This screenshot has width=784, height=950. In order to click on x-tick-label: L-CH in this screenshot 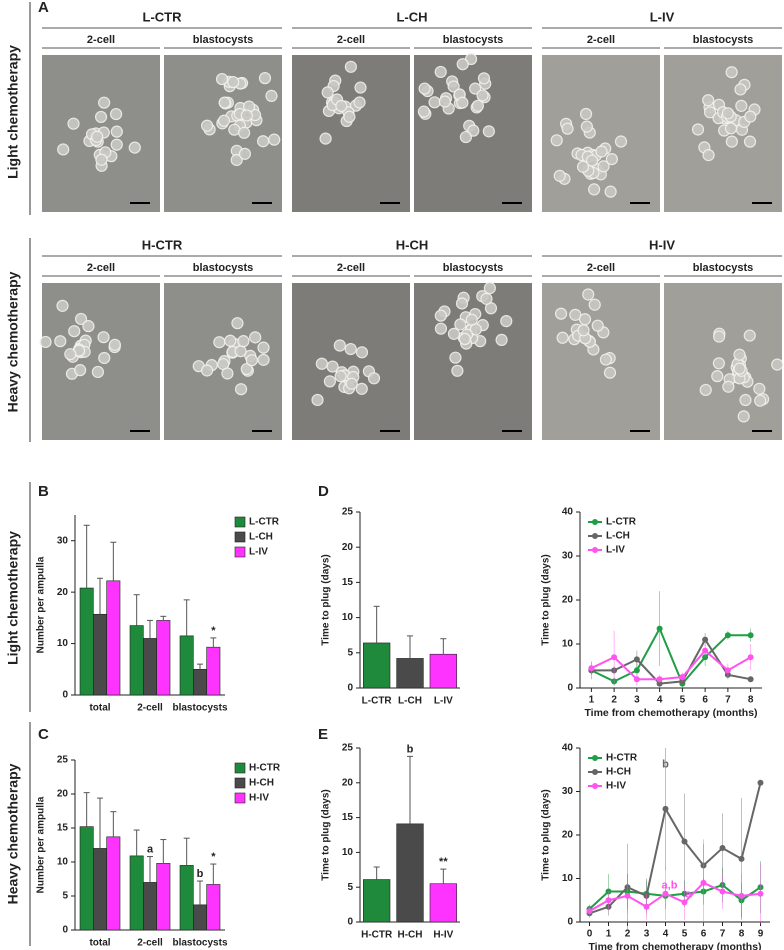, I will do `click(410, 701)`.